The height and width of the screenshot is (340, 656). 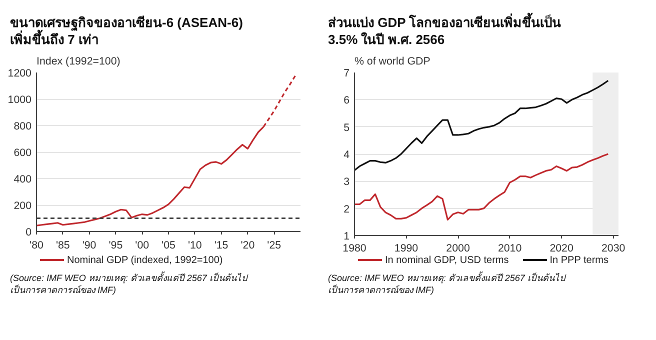 I want to click on y-tick-label: 4, so click(x=347, y=155).